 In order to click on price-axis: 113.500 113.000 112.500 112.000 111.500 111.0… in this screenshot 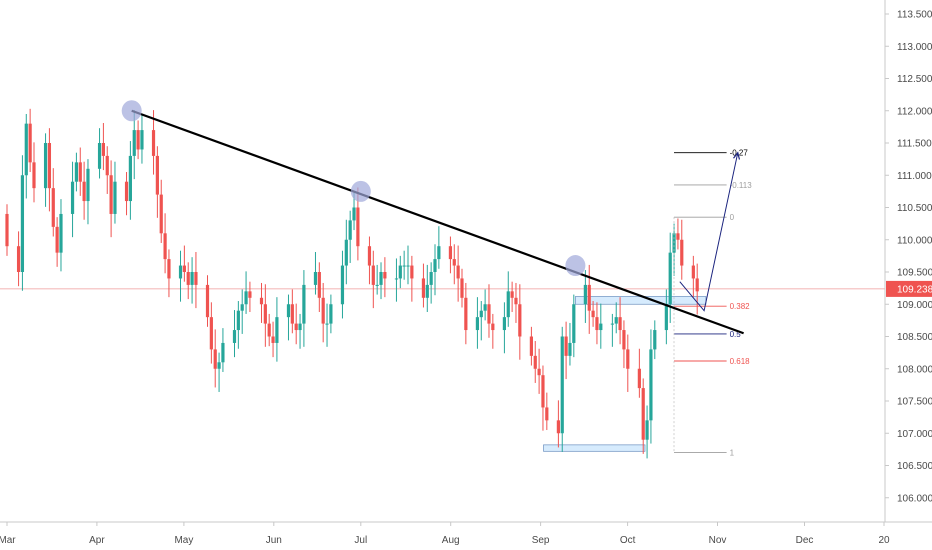, I will do `click(908, 261)`.